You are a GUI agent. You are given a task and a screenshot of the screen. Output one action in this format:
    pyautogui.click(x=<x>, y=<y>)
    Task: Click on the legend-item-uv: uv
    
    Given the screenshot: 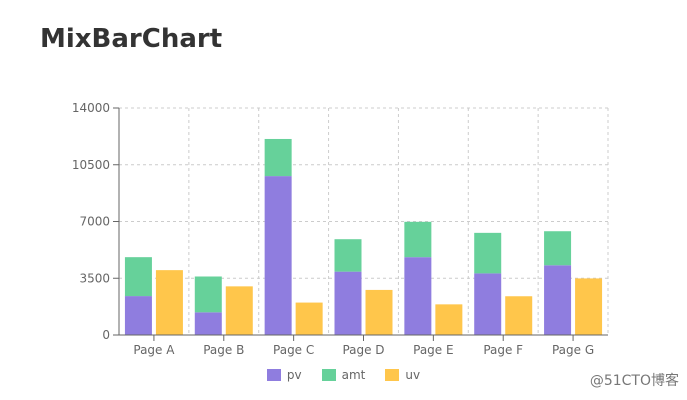 What is the action you would take?
    pyautogui.click(x=402, y=375)
    